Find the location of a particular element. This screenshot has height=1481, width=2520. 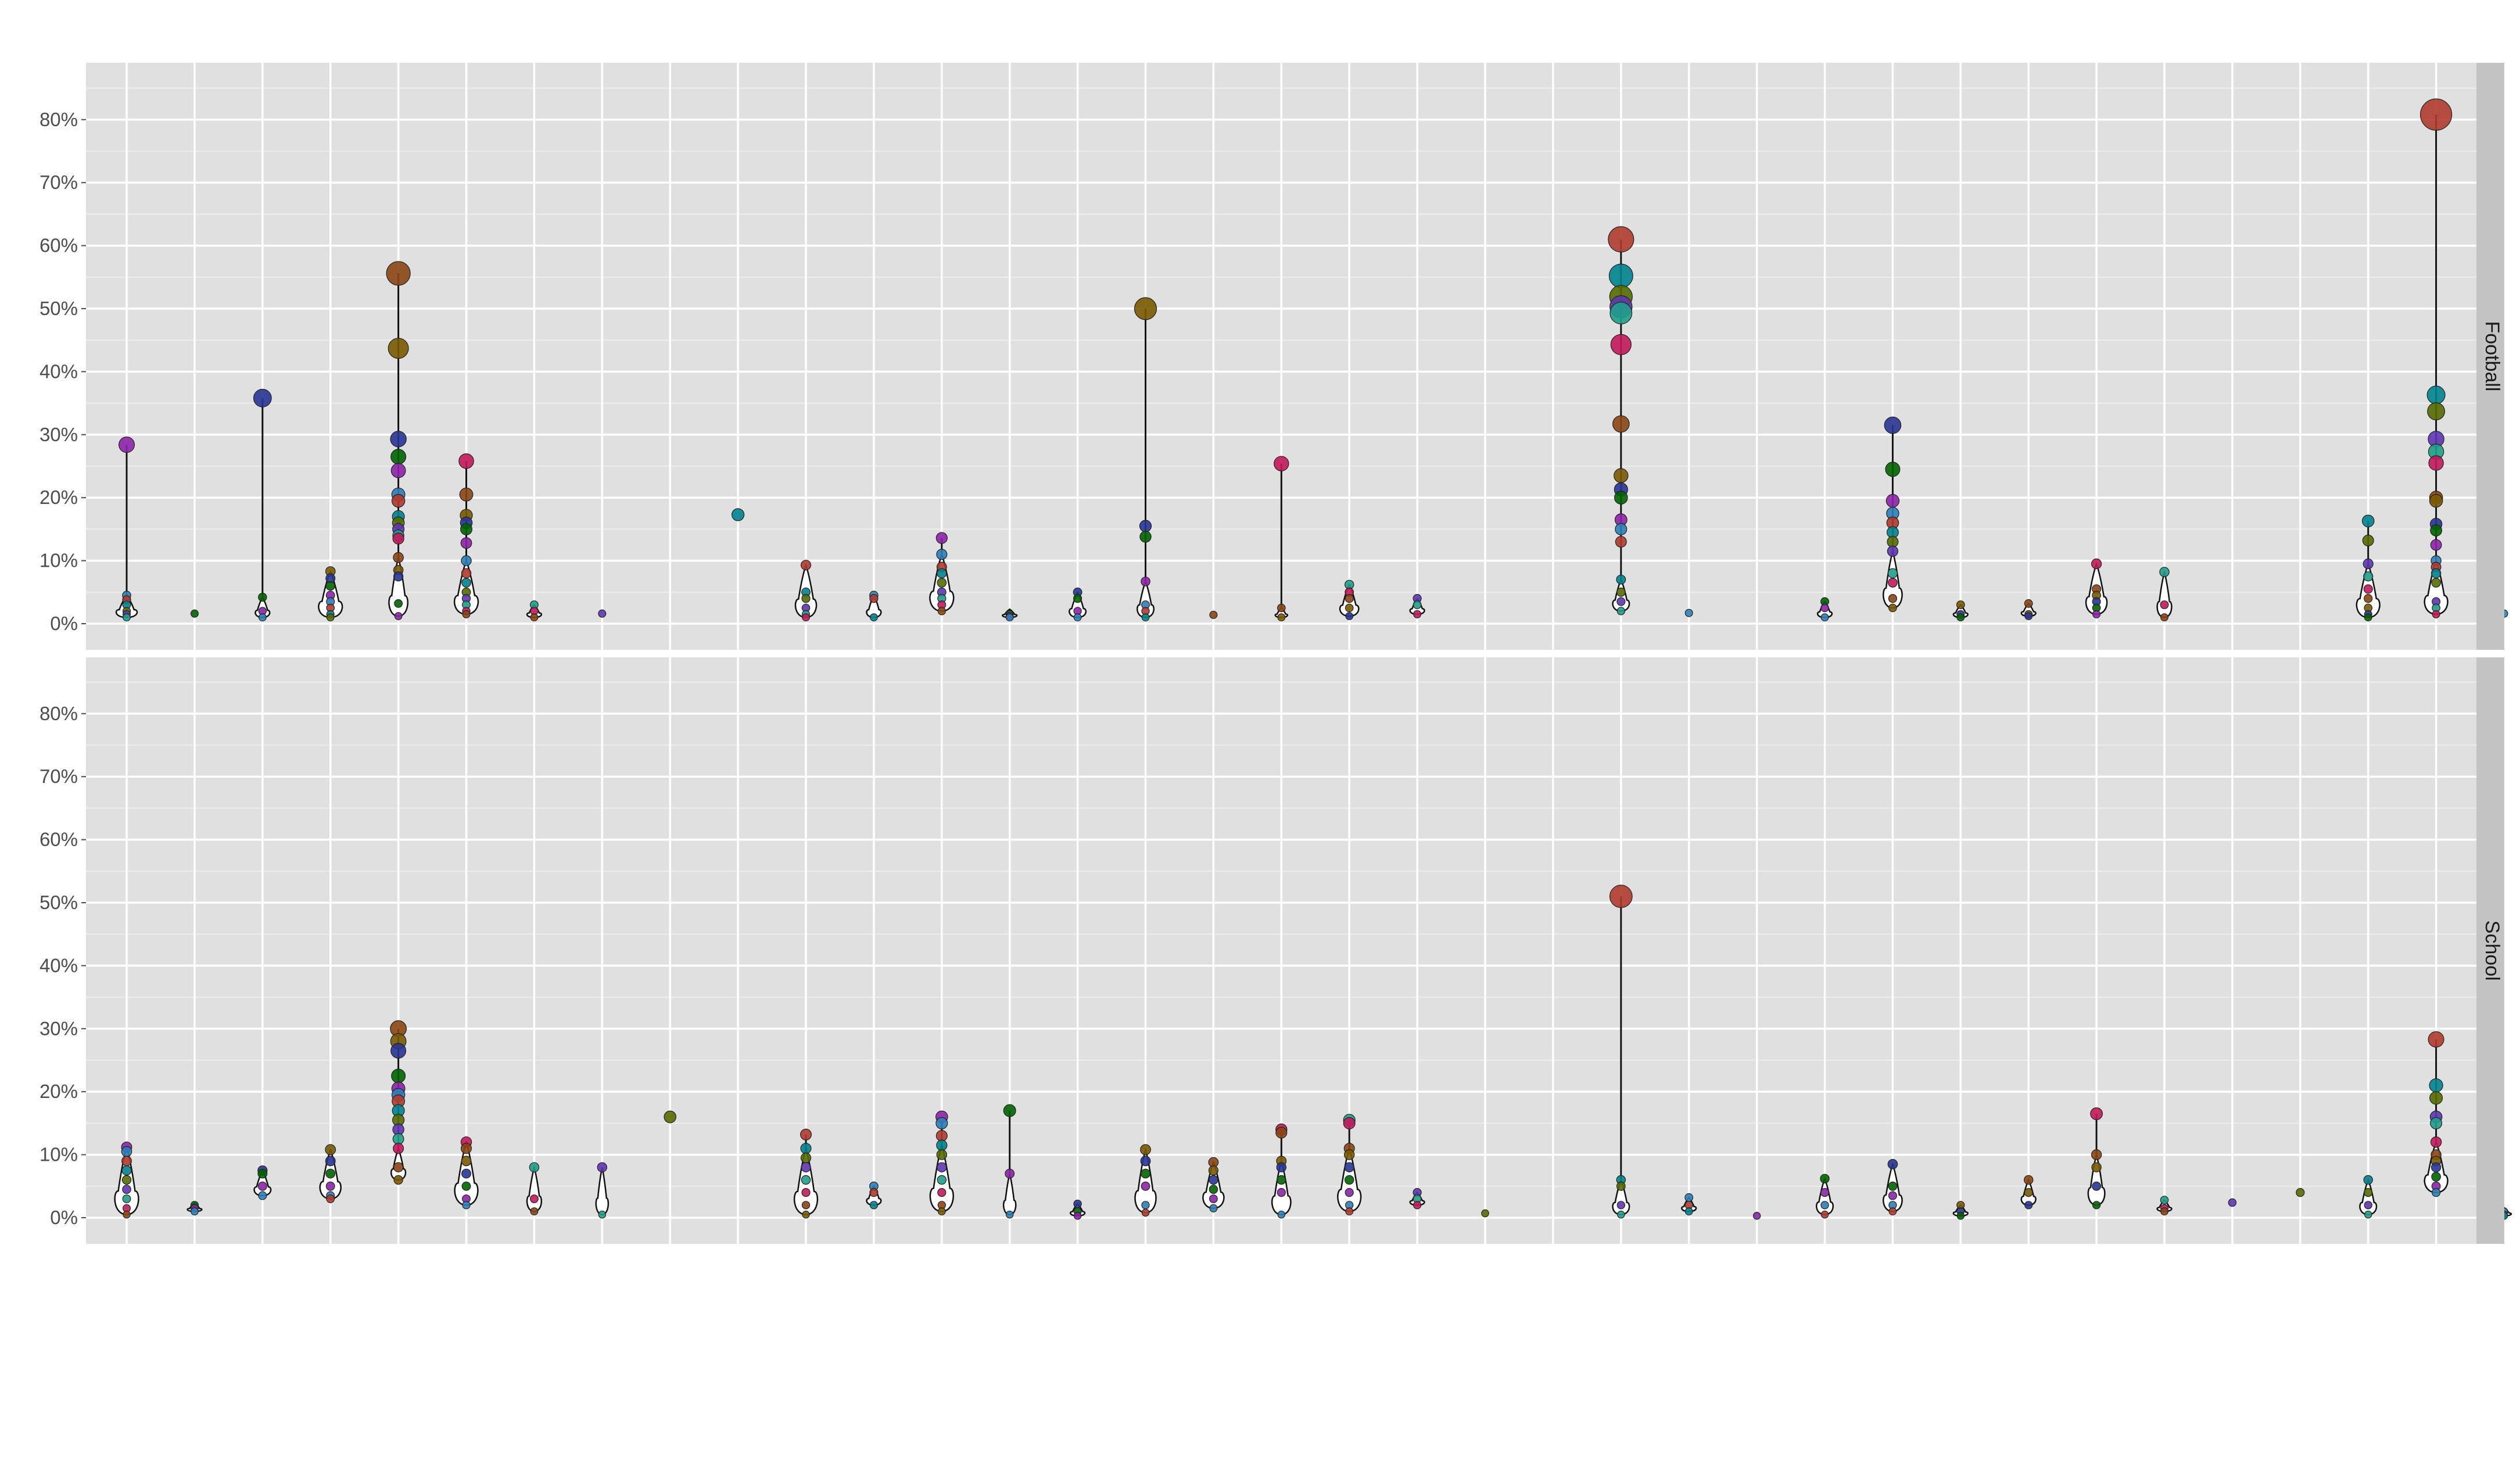

y-tick-label: 80% is located at coordinates (59, 713).